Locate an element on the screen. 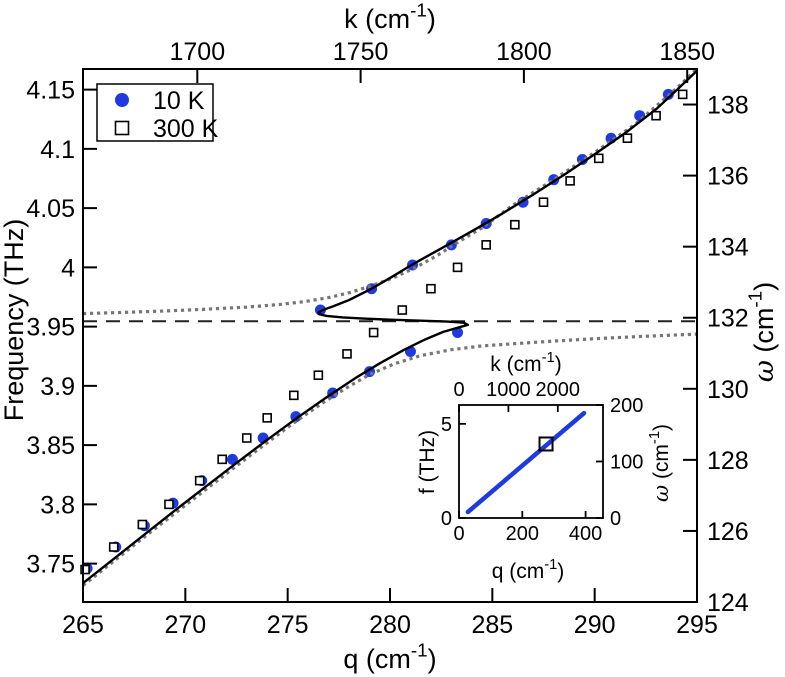 The height and width of the screenshot is (677, 785). x-axis-label: q (cm-1) is located at coordinates (389, 657).